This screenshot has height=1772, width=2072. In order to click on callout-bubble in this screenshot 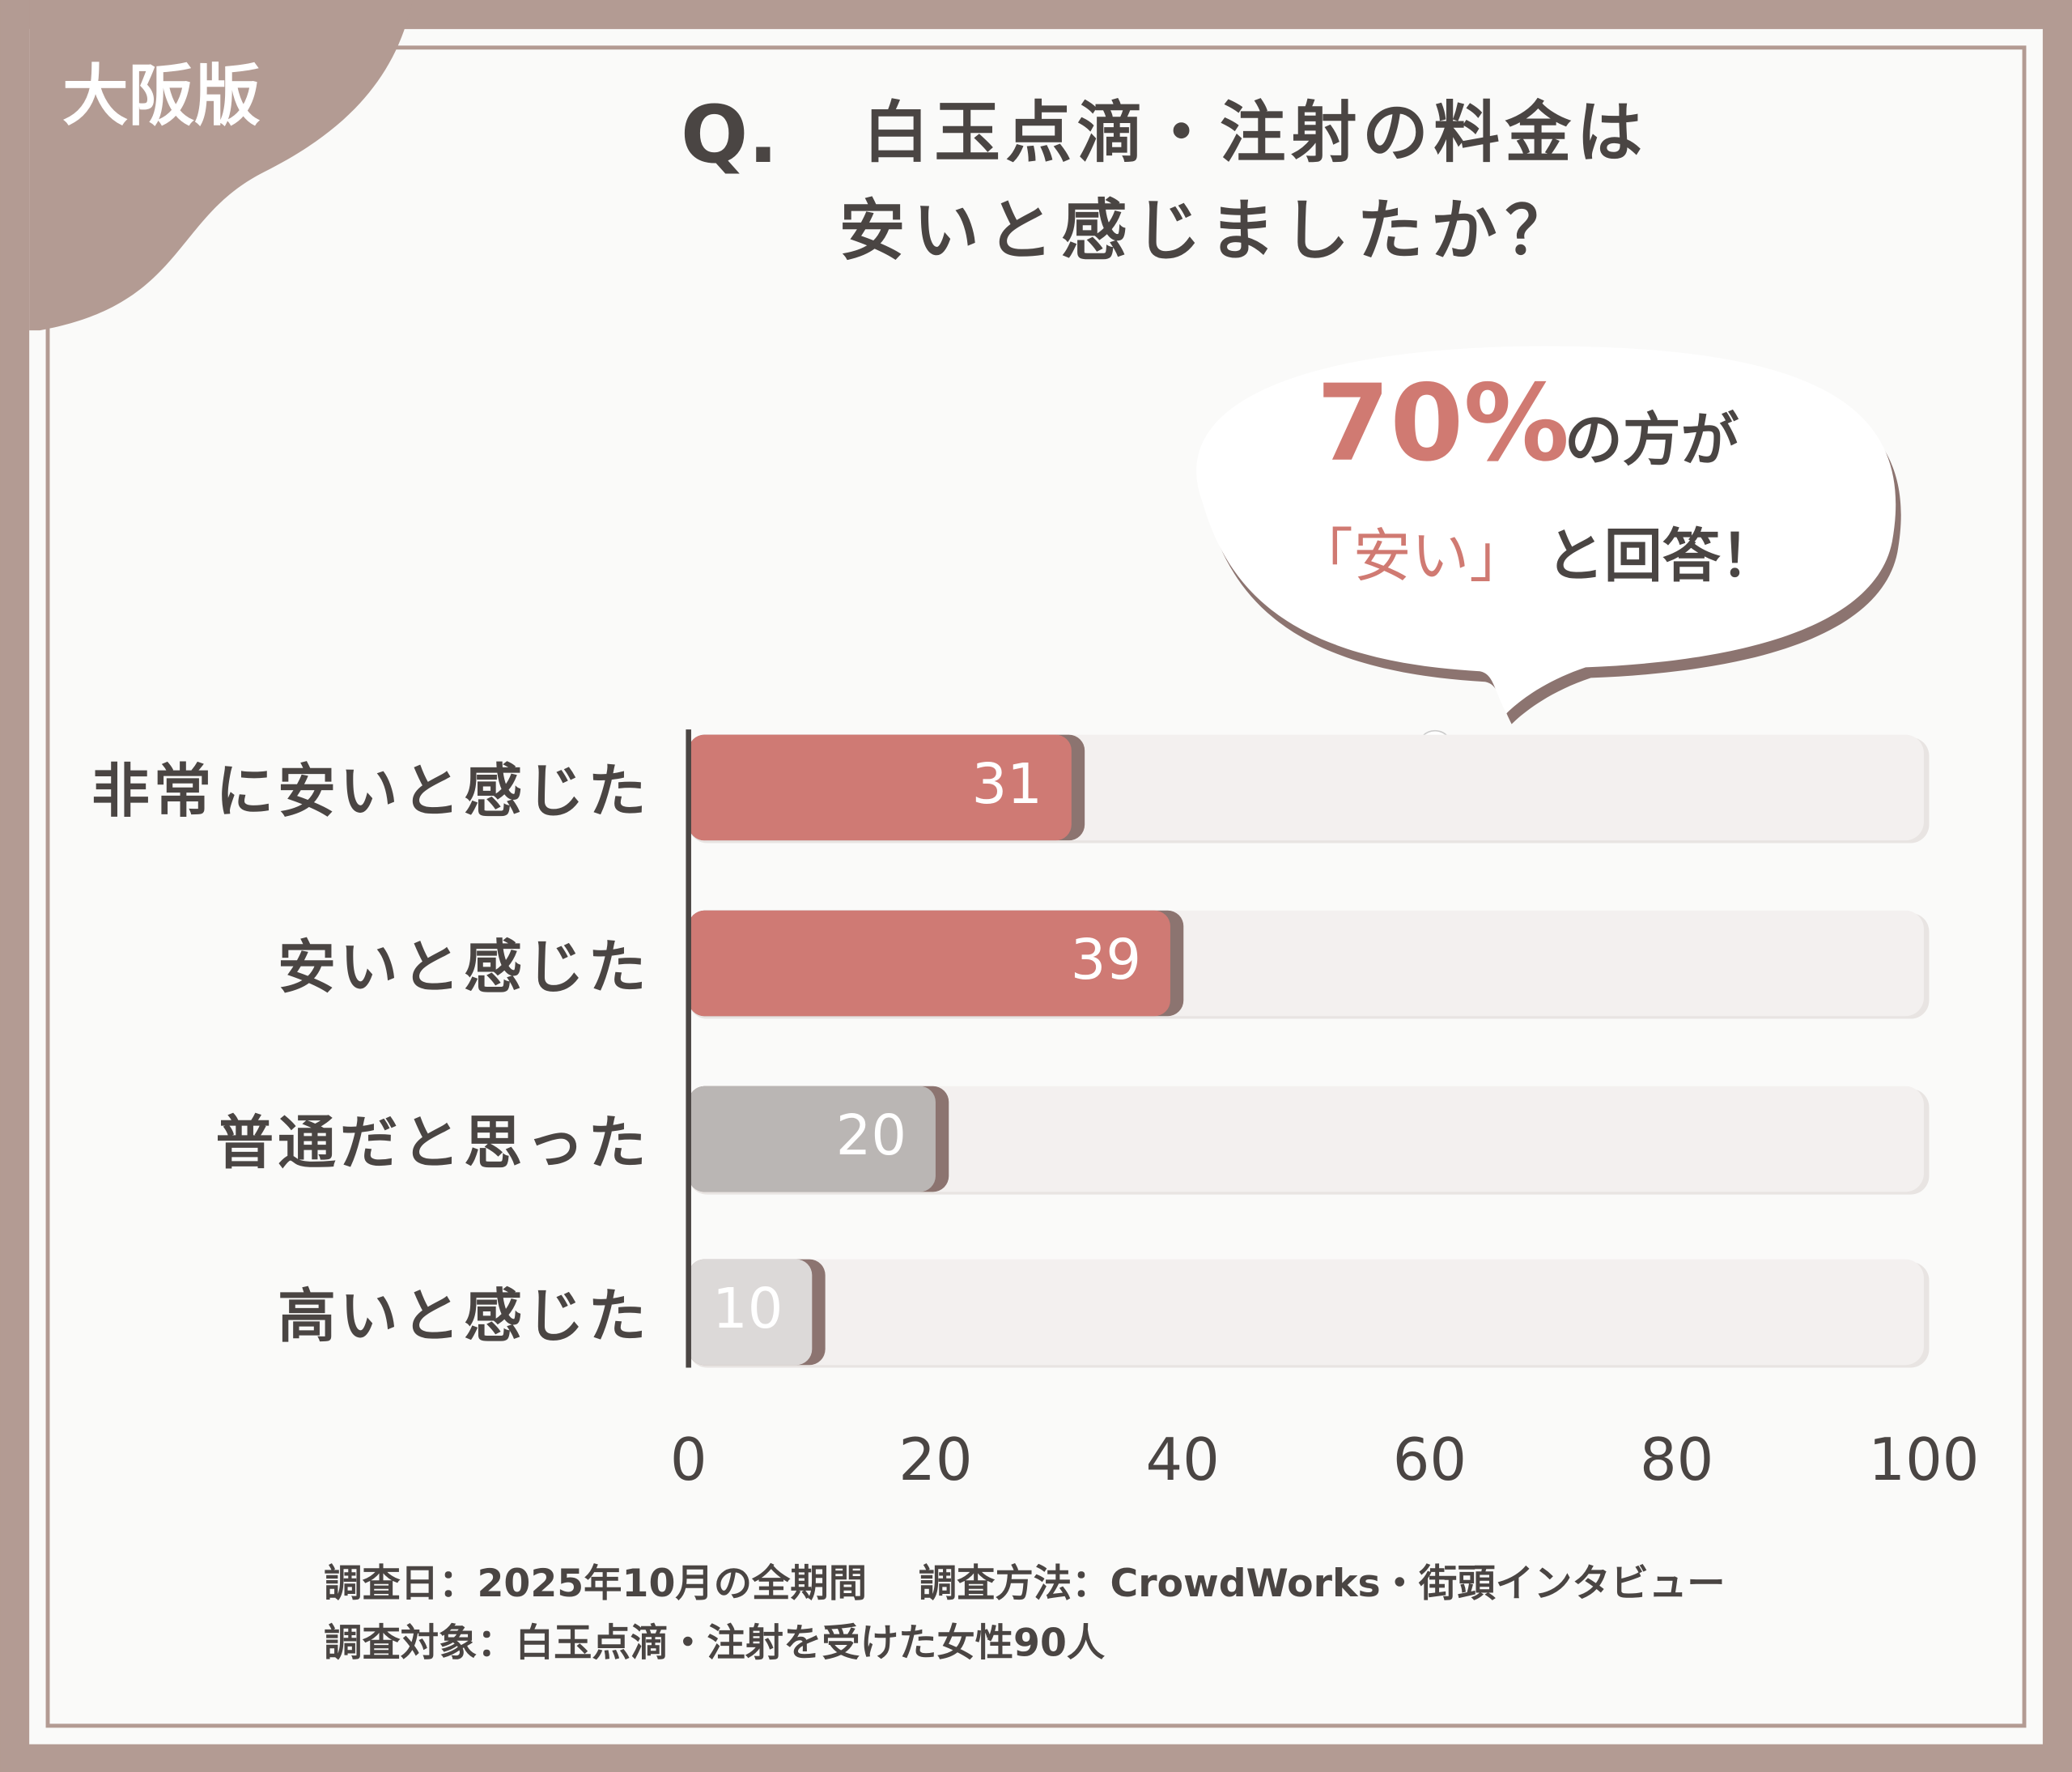, I will do `click(1546, 530)`.